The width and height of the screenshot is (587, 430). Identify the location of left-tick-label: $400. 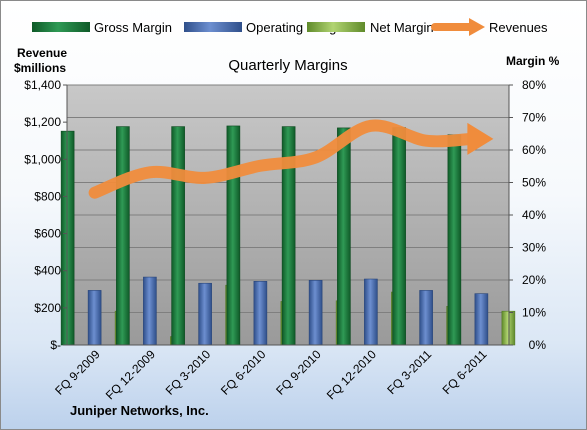
(47, 271).